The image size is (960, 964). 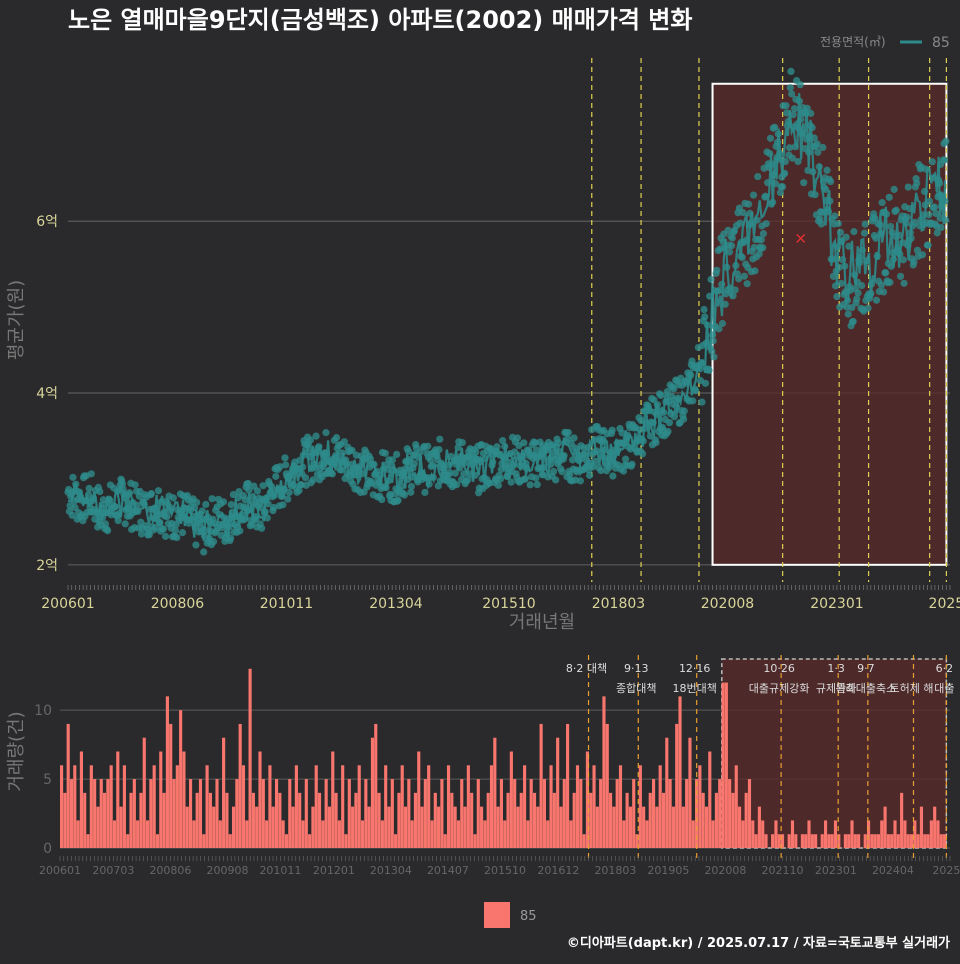 What do you see at coordinates (636, 688) in the screenshot?
I see `policy-label: 종합대책` at bounding box center [636, 688].